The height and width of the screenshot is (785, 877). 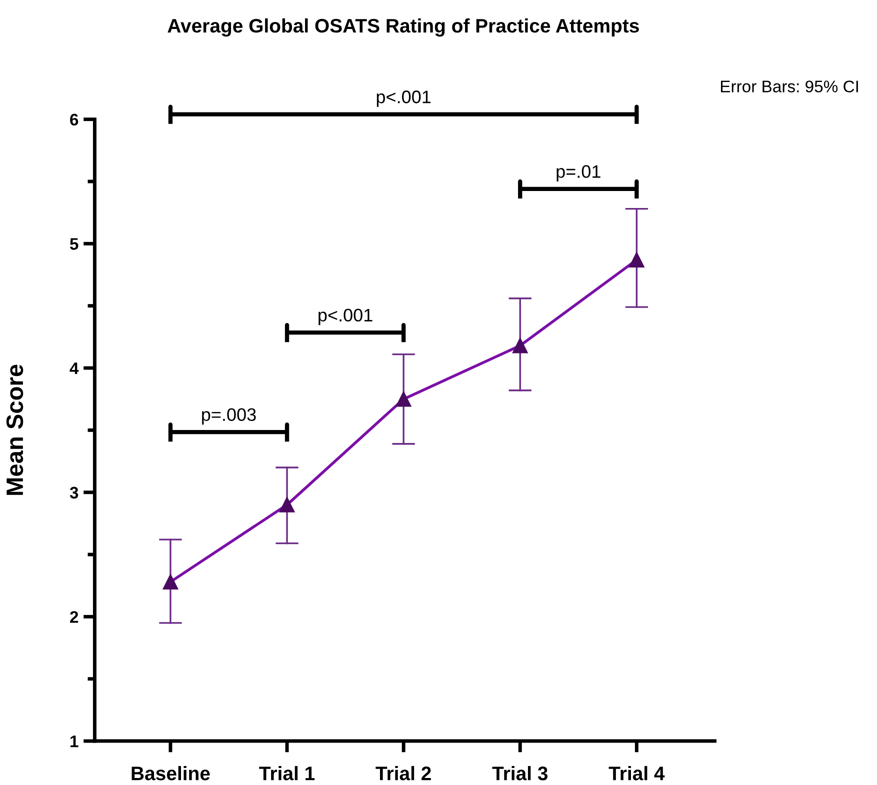 I want to click on y-tick-label: 2, so click(x=74, y=617).